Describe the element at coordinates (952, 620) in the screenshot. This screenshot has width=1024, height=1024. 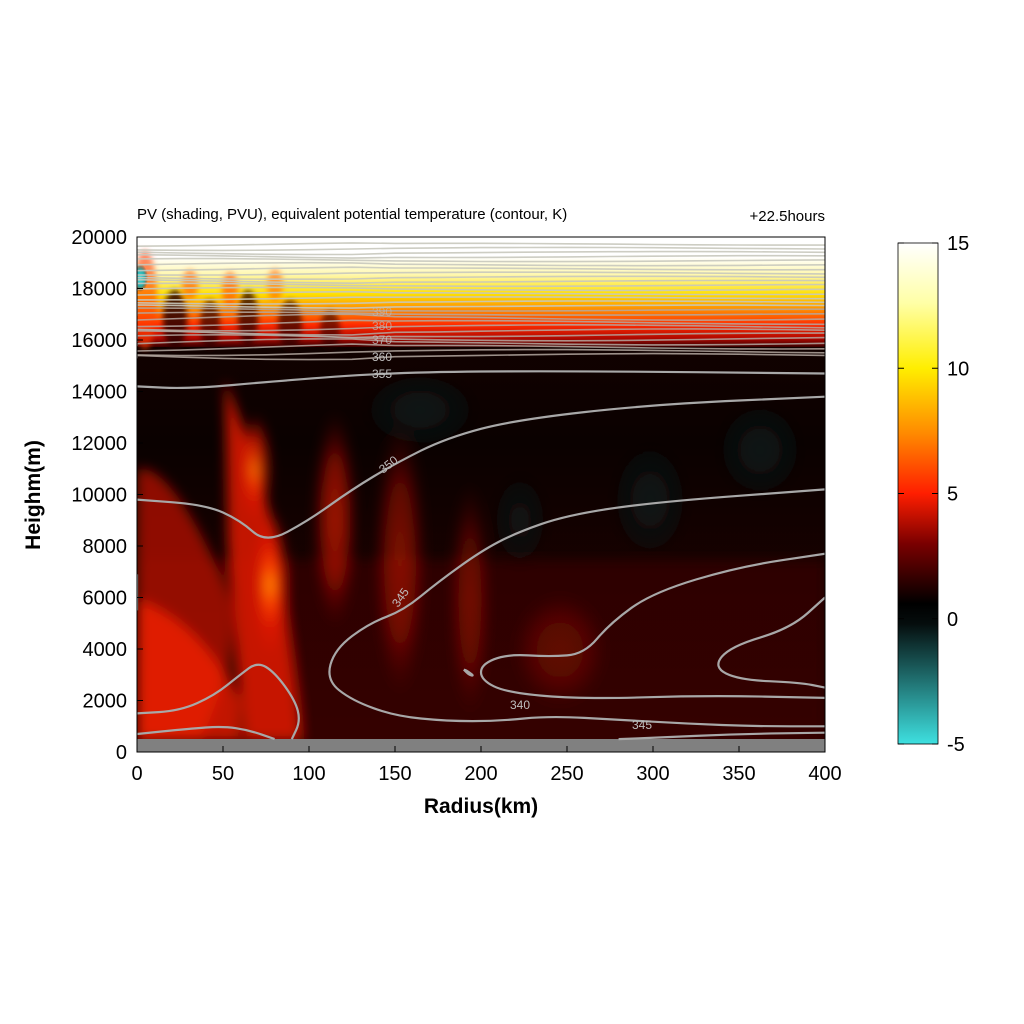
I see `colorbar-tick-label: 0` at that location.